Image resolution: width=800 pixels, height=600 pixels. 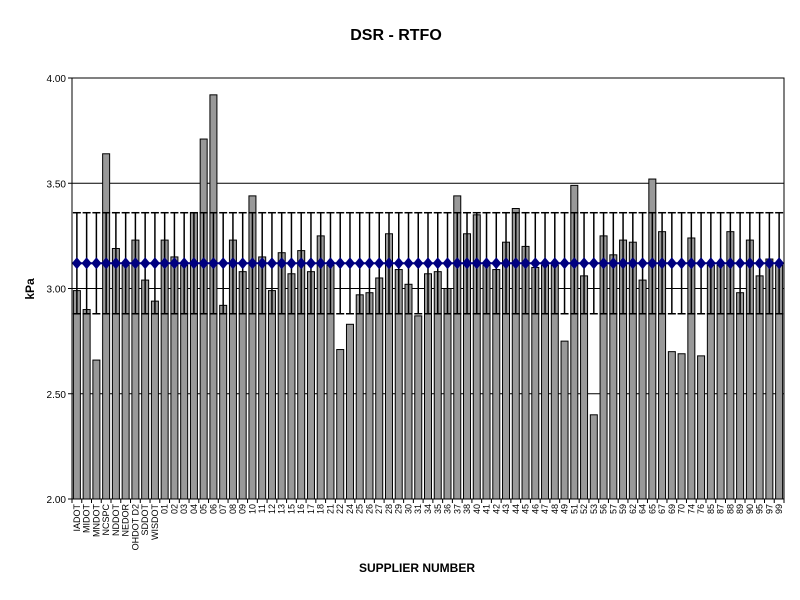 What do you see at coordinates (396, 35) in the screenshot?
I see `chart-title: DSR - RTFO` at bounding box center [396, 35].